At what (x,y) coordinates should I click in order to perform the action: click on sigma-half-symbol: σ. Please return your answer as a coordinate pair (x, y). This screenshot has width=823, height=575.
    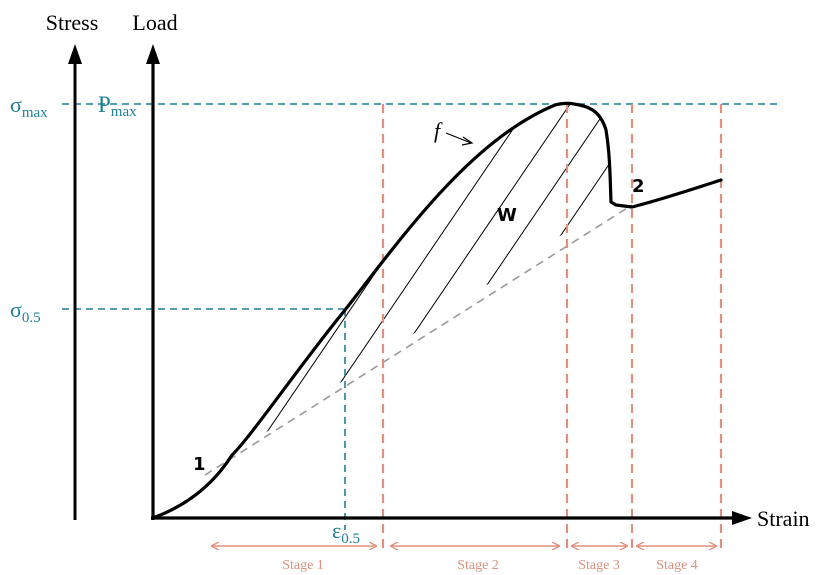
    Looking at the image, I should click on (16, 309).